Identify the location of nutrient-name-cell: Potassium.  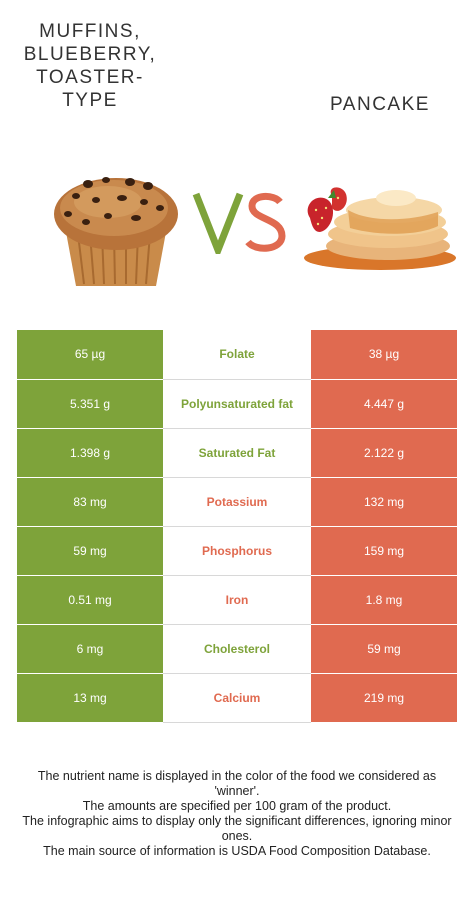
(237, 502).